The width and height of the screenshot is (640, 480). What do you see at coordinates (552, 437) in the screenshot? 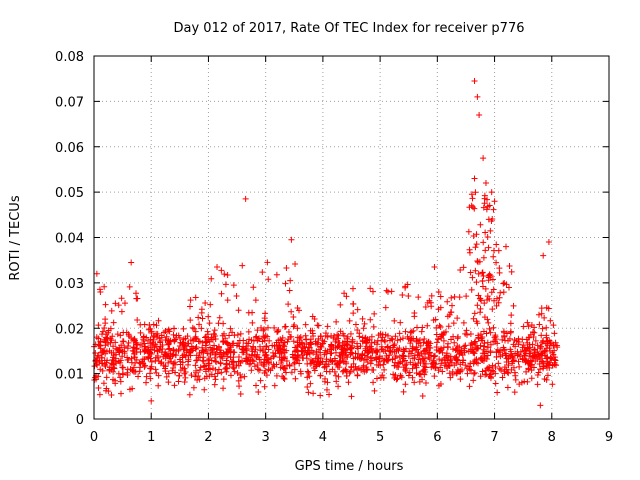
I see `x-tick-label: 8` at bounding box center [552, 437].